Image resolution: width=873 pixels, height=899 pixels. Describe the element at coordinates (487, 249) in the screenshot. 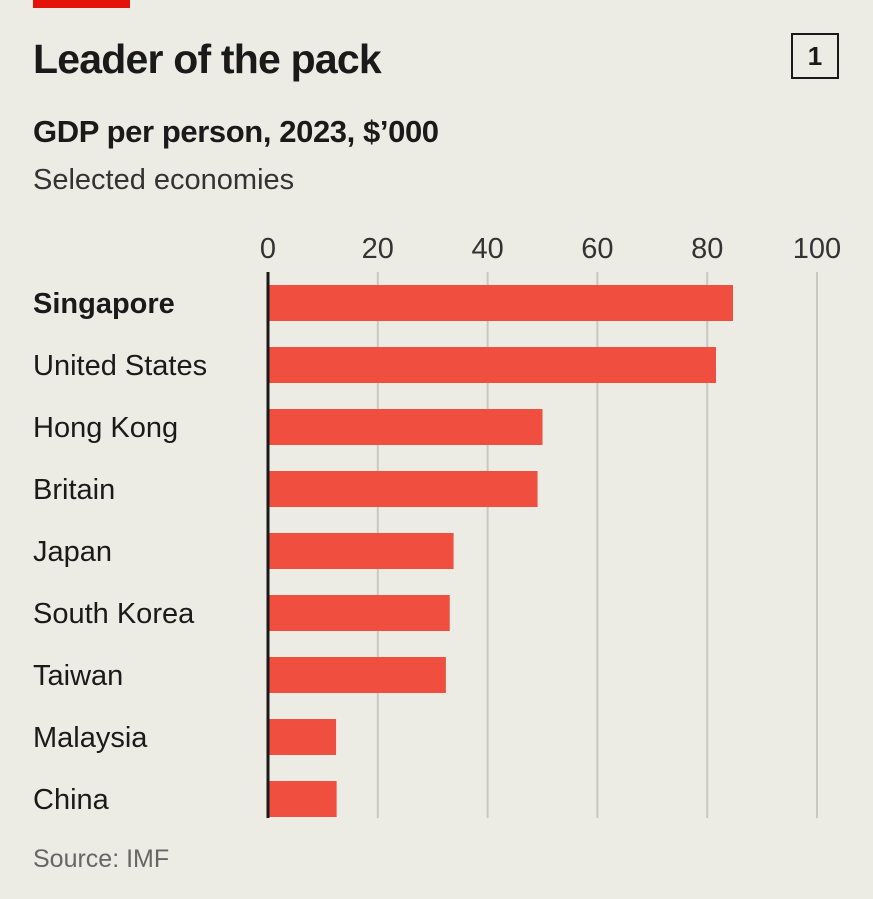

I see `x-tick-label-40: 40` at that location.